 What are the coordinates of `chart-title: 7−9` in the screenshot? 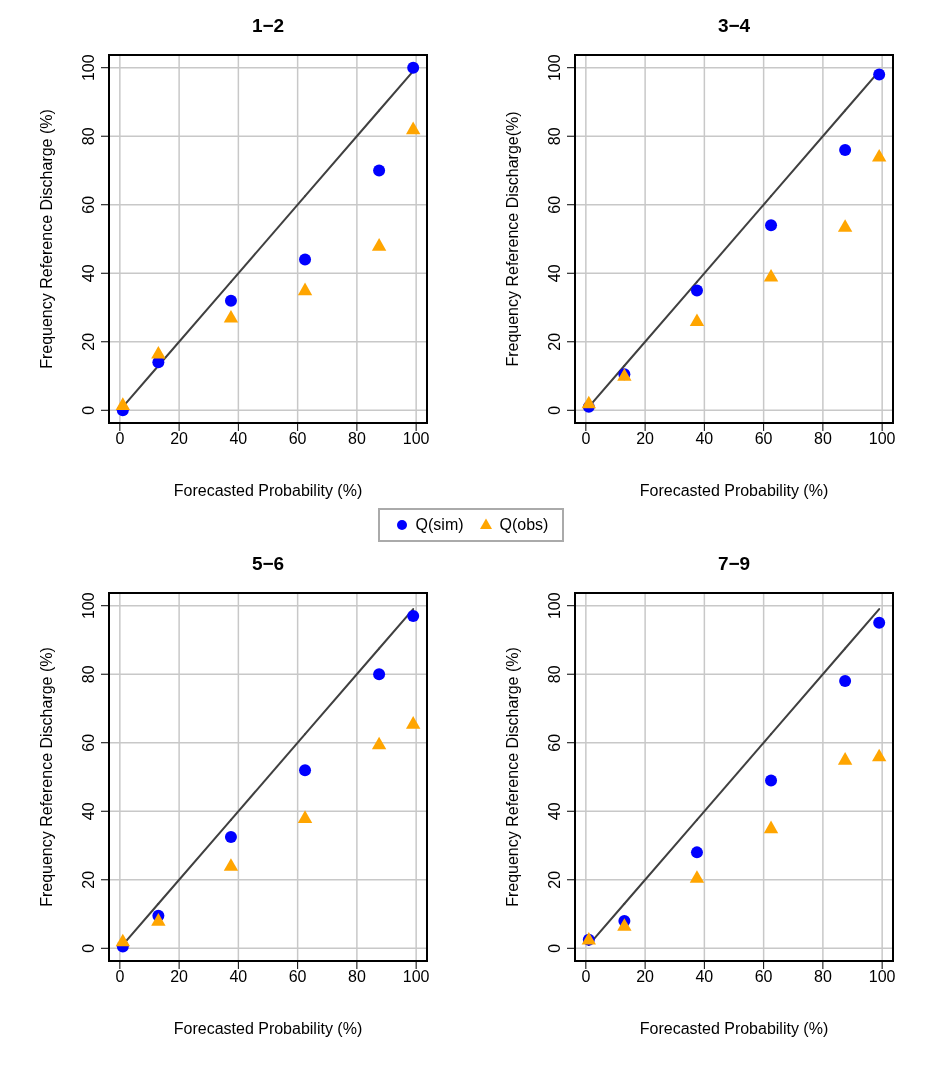 It's located at (734, 564).